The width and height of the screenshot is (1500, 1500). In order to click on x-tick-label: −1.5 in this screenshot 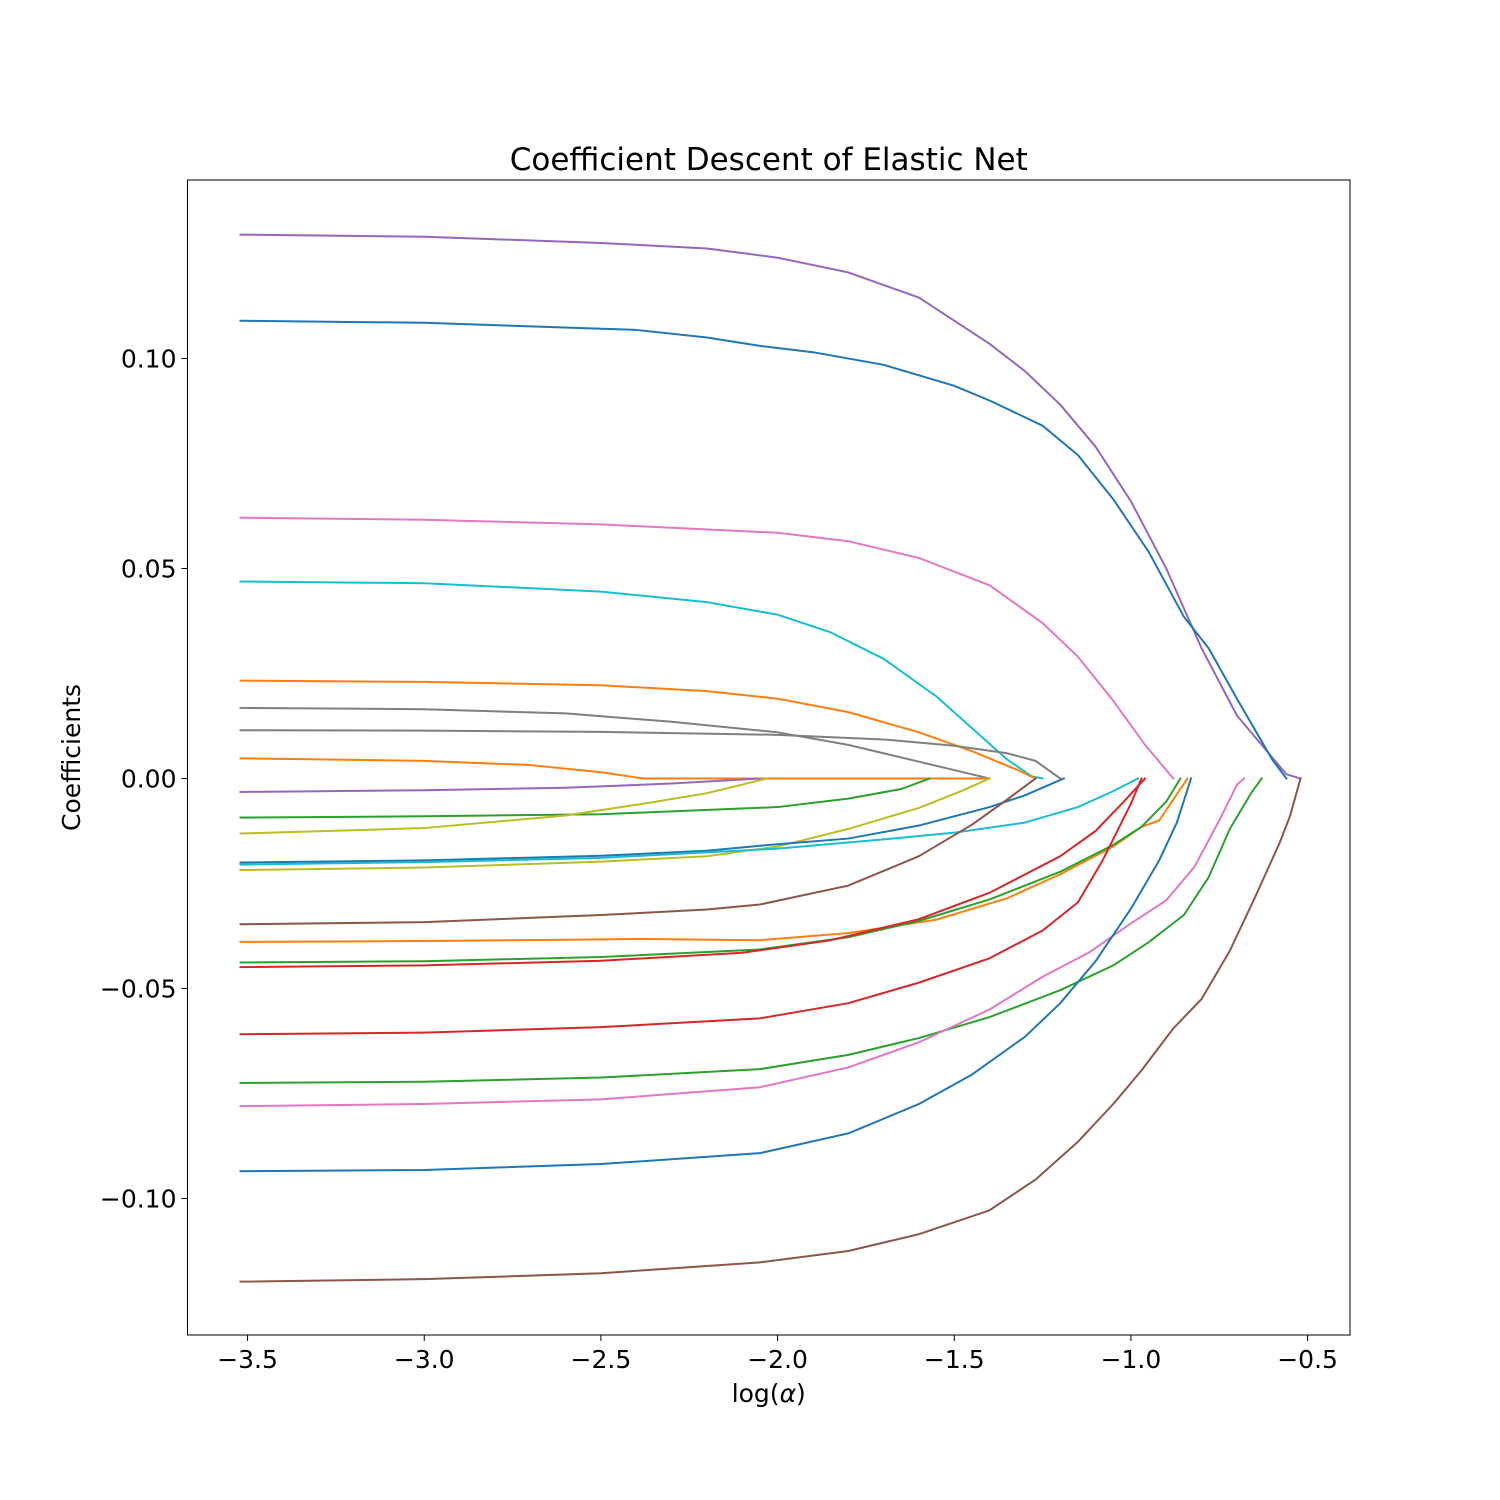, I will do `click(954, 1359)`.